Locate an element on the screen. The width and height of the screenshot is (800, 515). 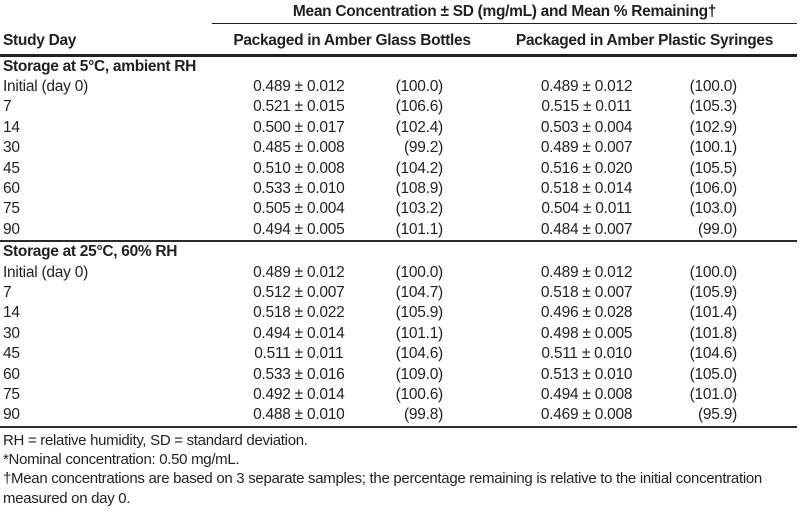
glass-percent-remaining: (100.6) is located at coordinates (419, 394).